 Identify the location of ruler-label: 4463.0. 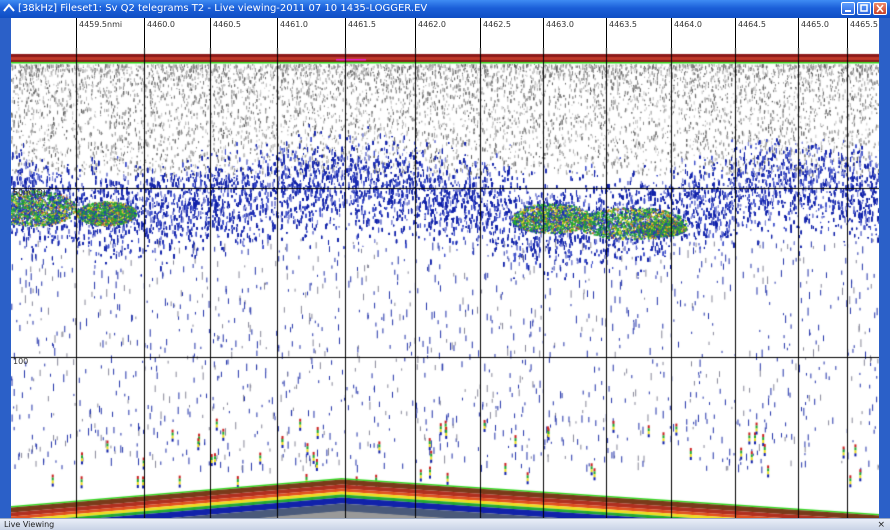
(560, 24).